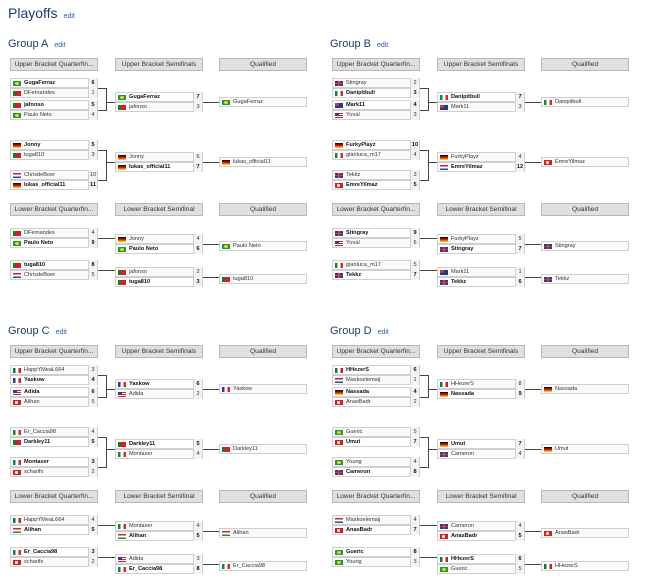 This screenshot has height=583, width=650. What do you see at coordinates (54, 552) in the screenshot?
I see `team-slot: Er_Caccia98 3` at bounding box center [54, 552].